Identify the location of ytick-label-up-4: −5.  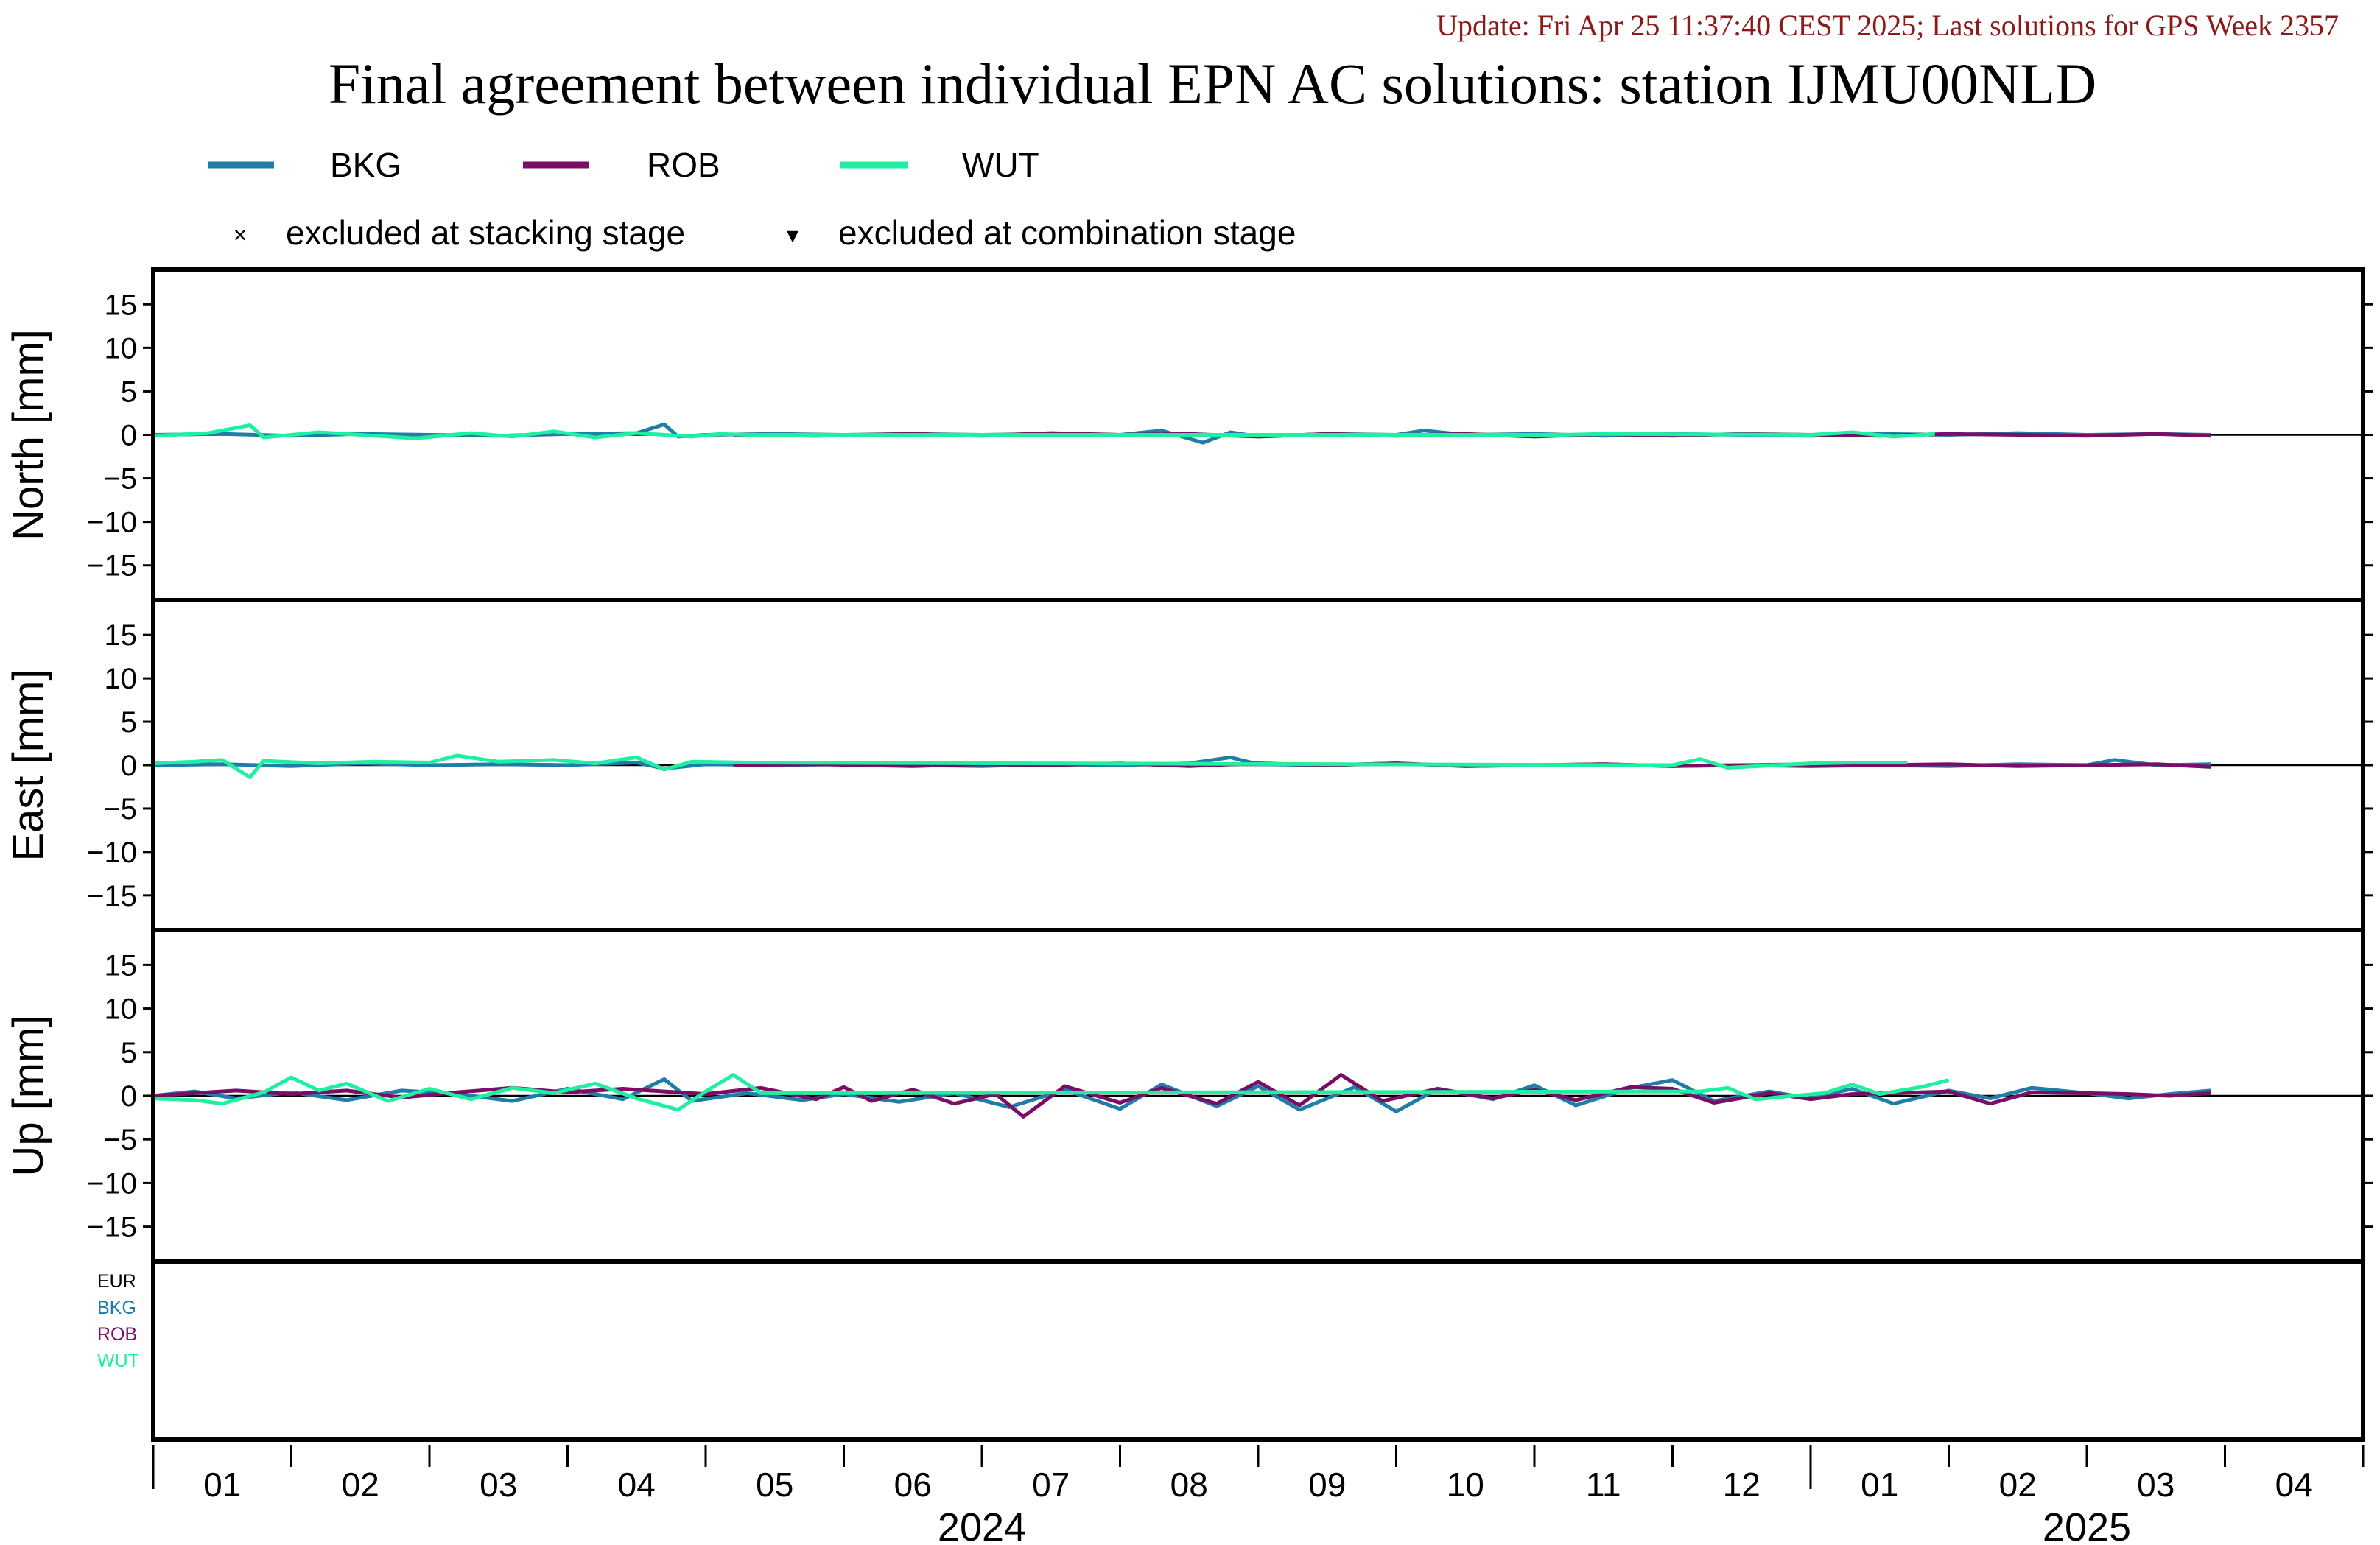
(120, 1140).